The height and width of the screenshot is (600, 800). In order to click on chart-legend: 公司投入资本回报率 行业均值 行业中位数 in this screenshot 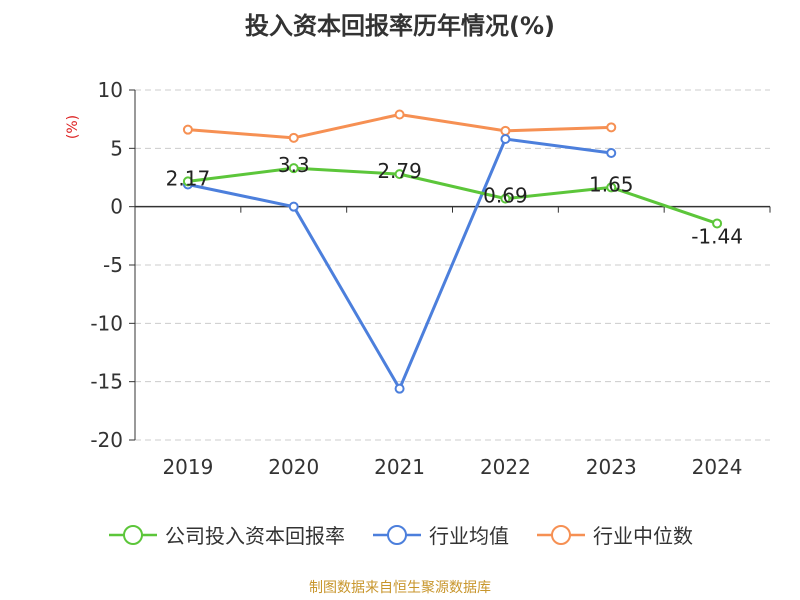, I will do `click(400, 534)`.